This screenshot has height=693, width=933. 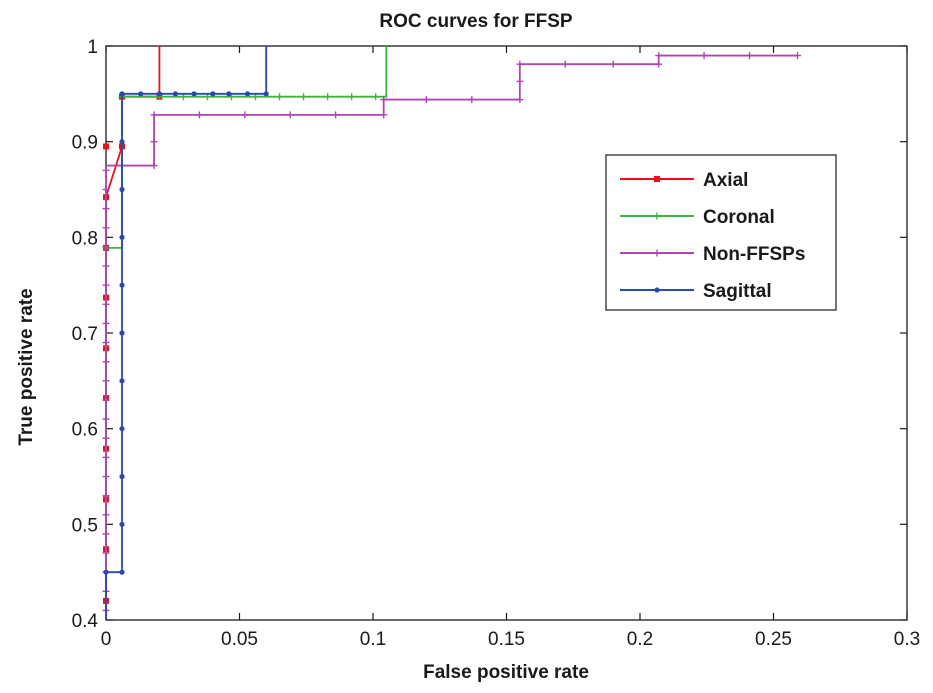 What do you see at coordinates (85, 334) in the screenshot?
I see `y-tick-label: 0.7` at bounding box center [85, 334].